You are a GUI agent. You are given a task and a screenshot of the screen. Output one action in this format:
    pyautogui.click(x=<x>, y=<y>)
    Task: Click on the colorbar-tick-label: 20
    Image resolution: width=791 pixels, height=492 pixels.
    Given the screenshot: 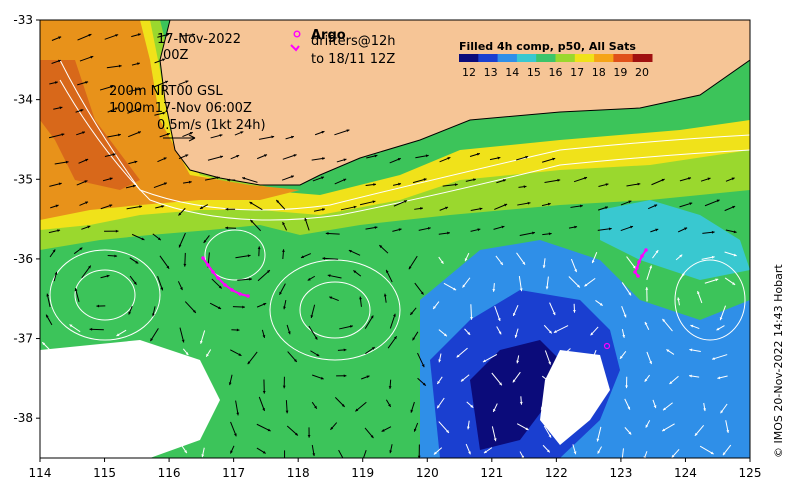 What is the action you would take?
    pyautogui.click(x=642, y=72)
    